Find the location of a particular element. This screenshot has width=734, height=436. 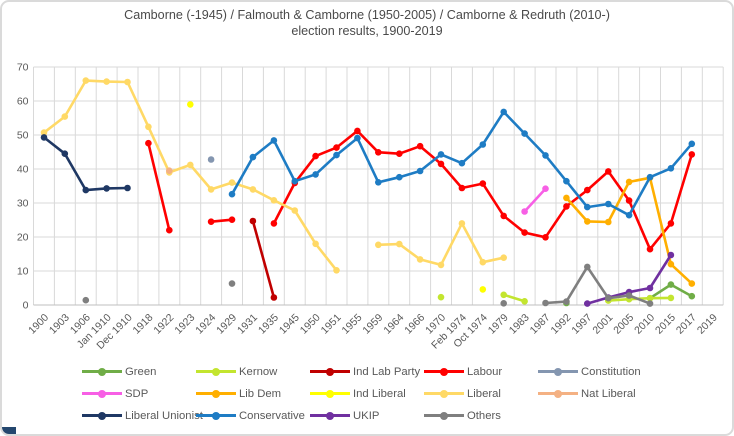

x-tick-label: 1945 is located at coordinates (289, 324).